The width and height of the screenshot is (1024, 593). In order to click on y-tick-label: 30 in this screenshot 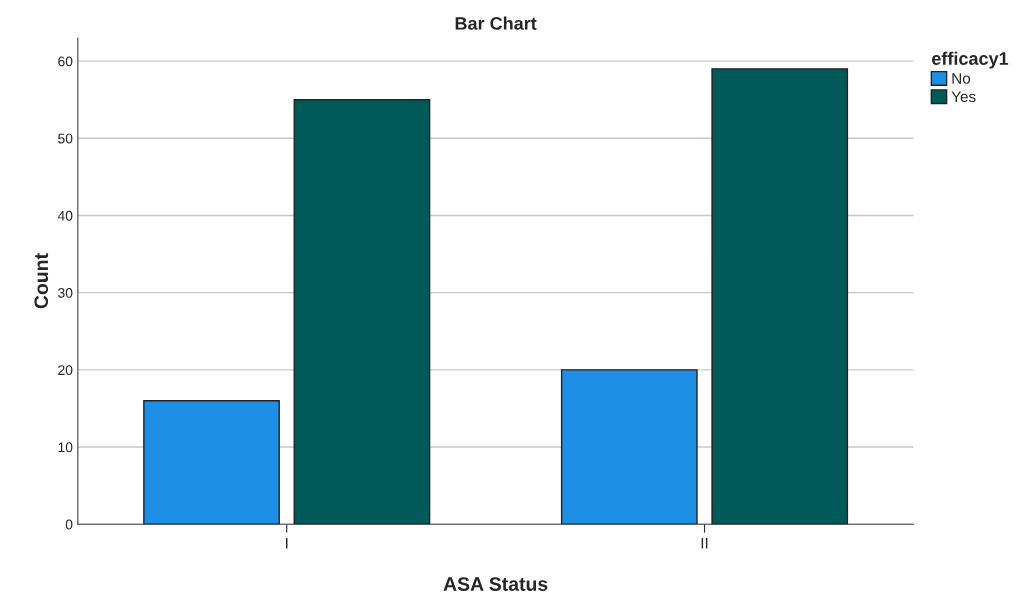, I will do `click(65, 292)`.